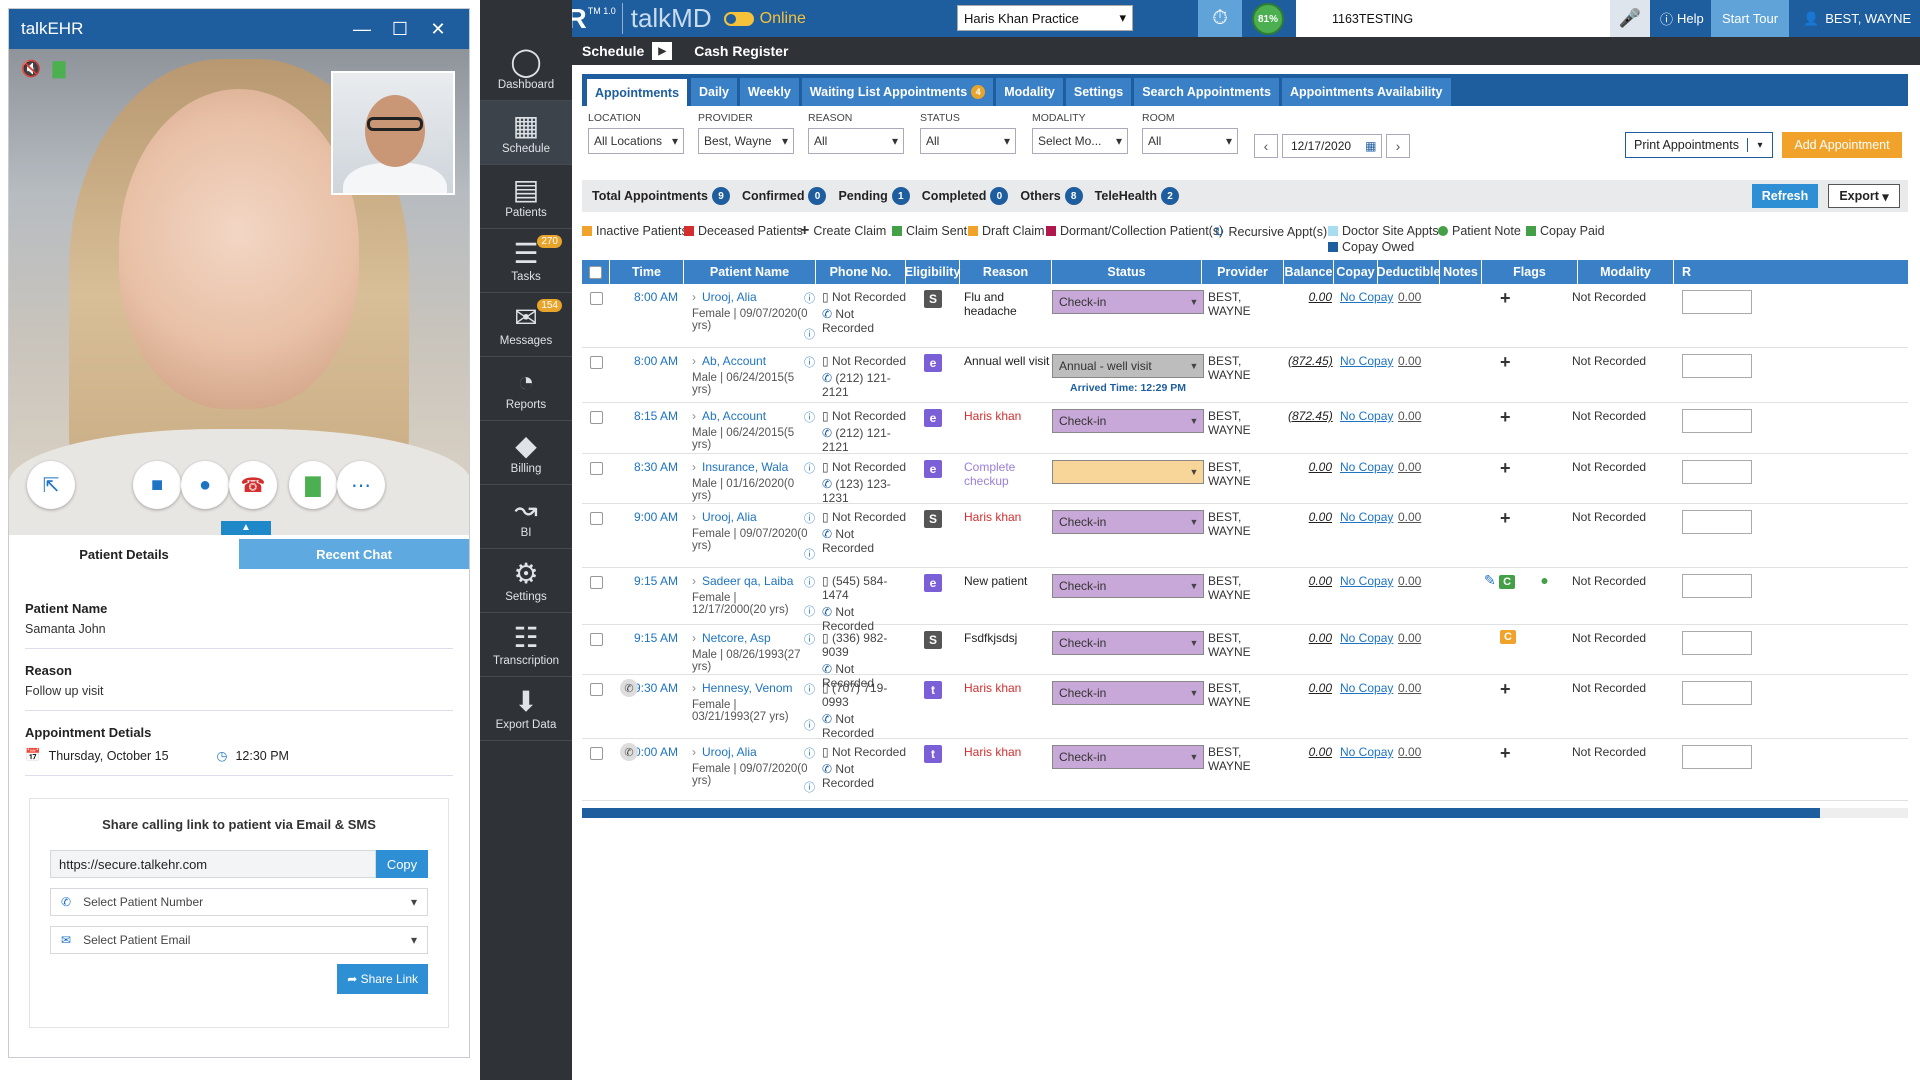  Describe the element at coordinates (526, 197) in the screenshot. I see `sidebar-item-patients: ▤ Patients` at that location.